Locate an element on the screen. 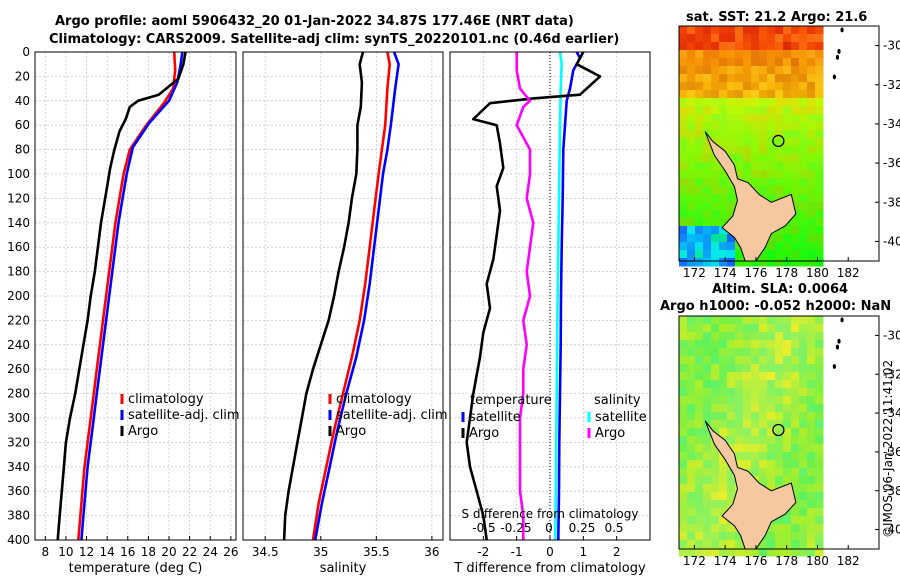 Image resolution: width=900 pixels, height=580 pixels. x-tick-label: 176 is located at coordinates (755, 561).